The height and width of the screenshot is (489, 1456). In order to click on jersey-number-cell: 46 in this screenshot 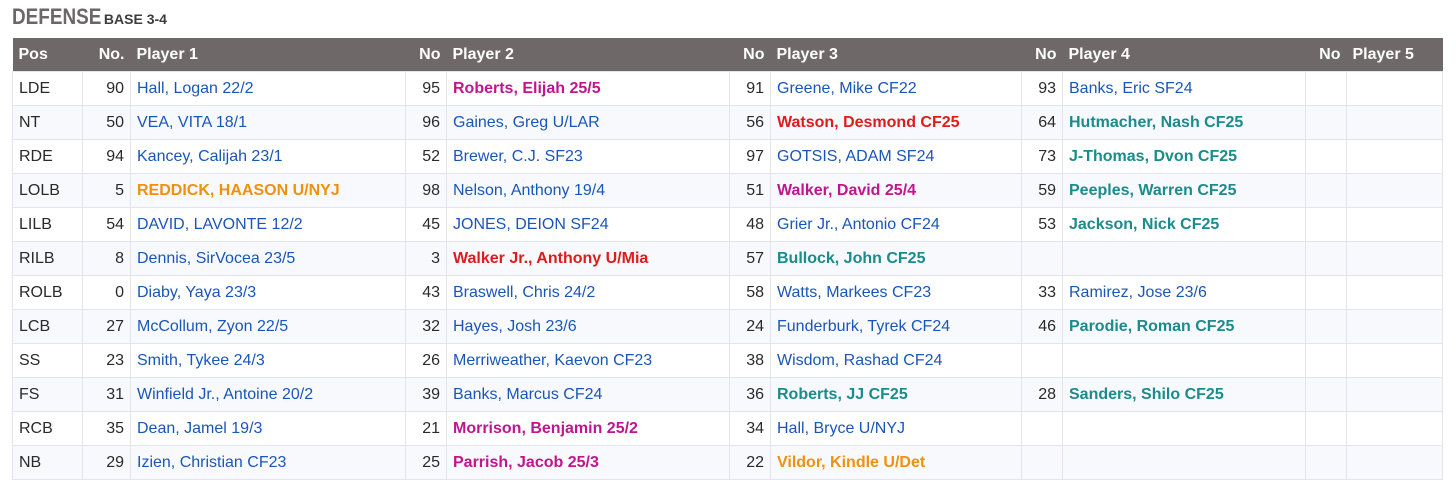, I will do `click(1042, 326)`.